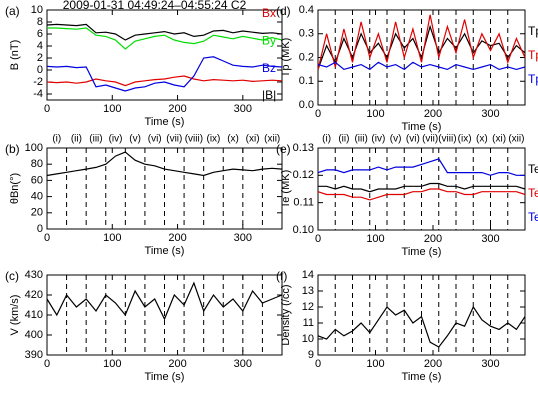 This screenshot has width=538, height=404. What do you see at coordinates (34, 275) in the screenshot?
I see `y-tick-label: 430` at bounding box center [34, 275].